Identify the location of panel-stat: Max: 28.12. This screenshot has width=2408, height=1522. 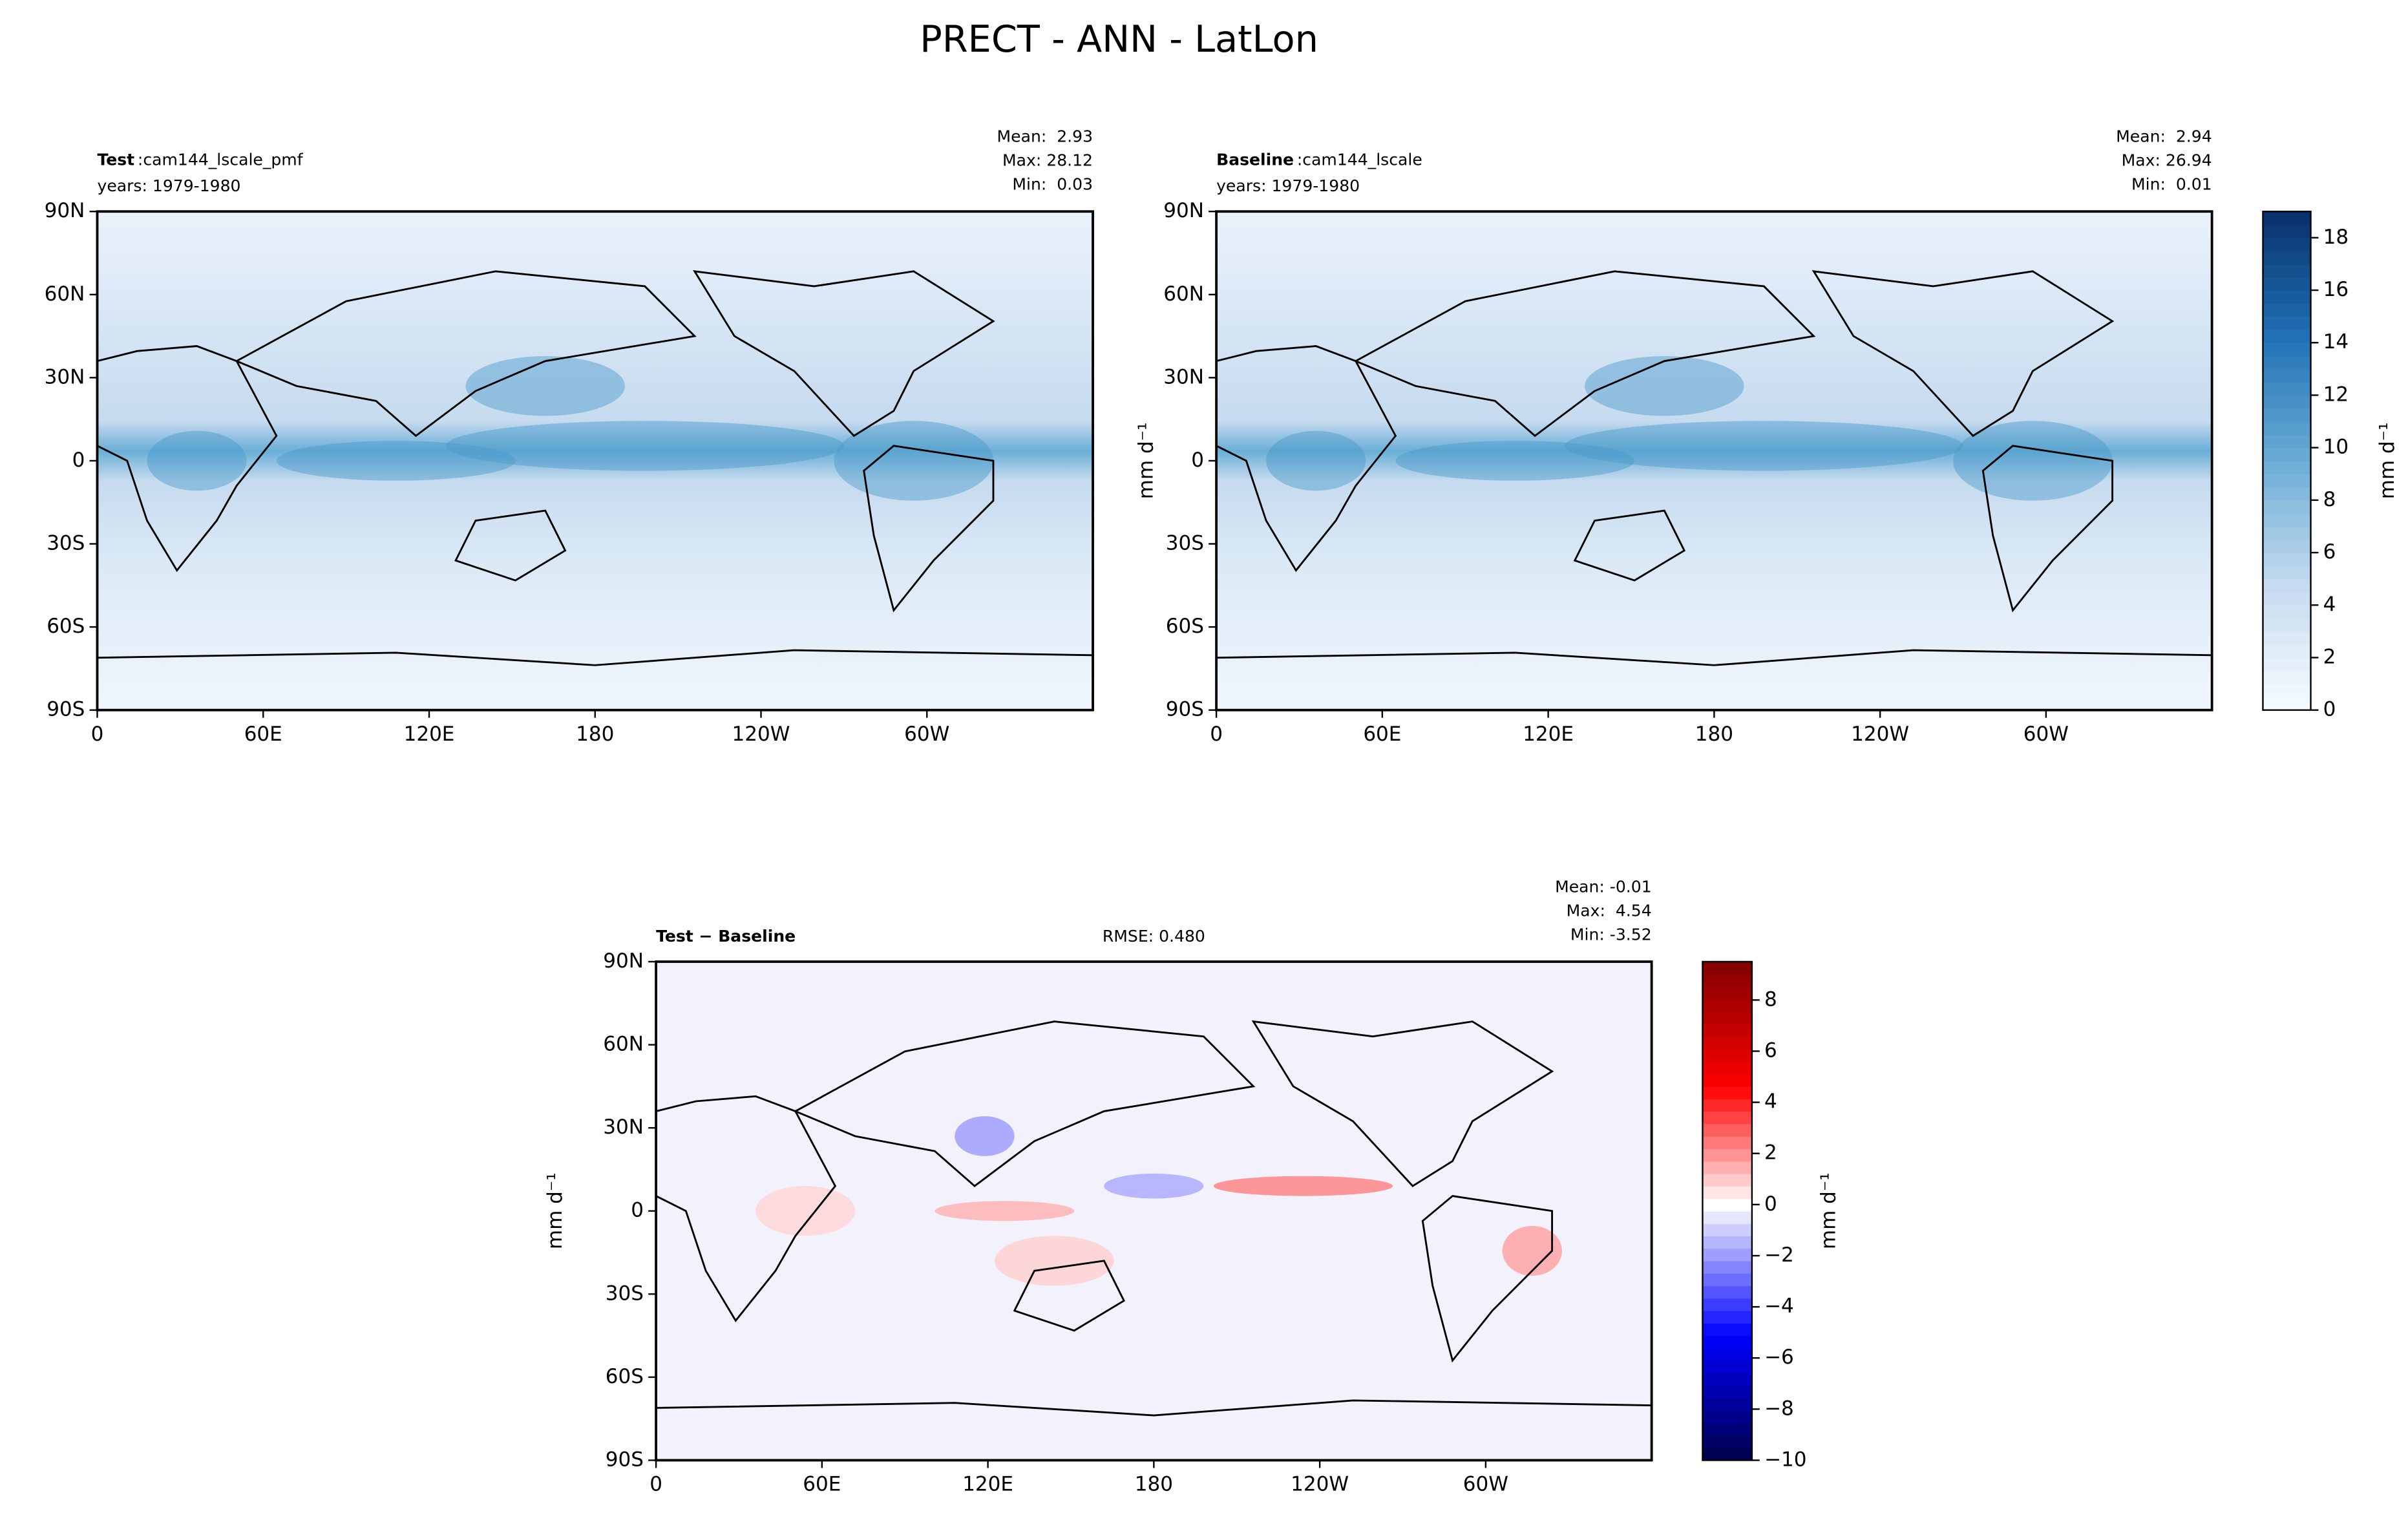
(1047, 160).